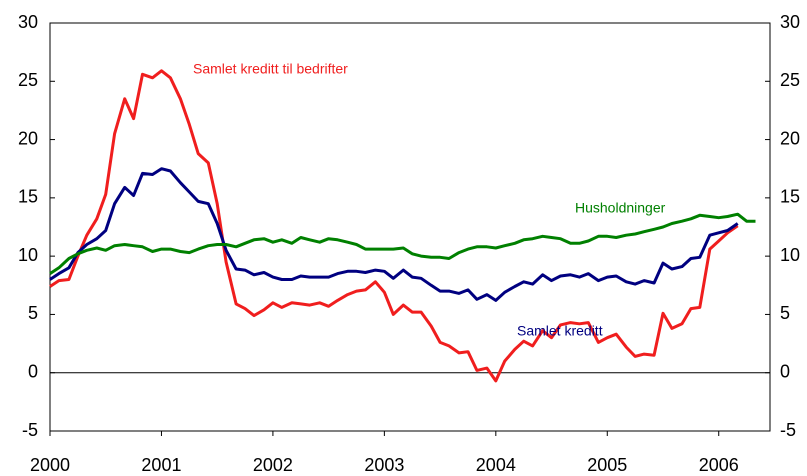 The image size is (807, 476). What do you see at coordinates (790, 255) in the screenshot?
I see `y2-tick-label: 10` at bounding box center [790, 255].